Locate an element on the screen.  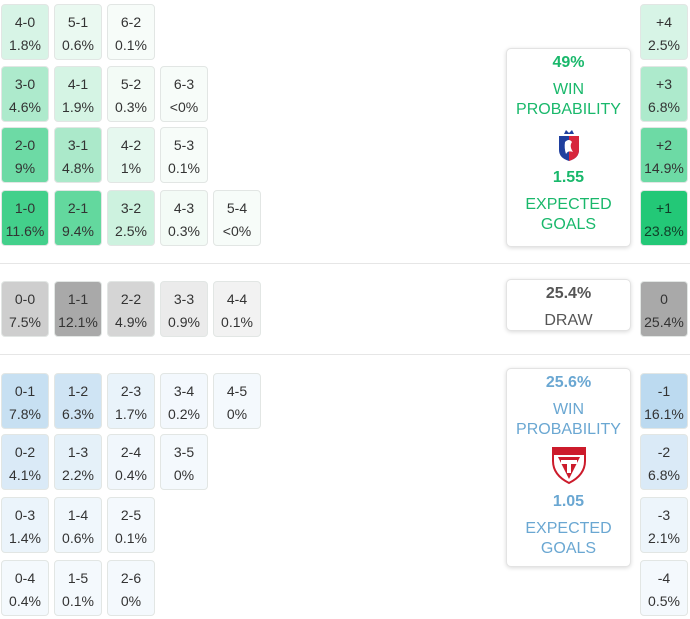
scoreline-probability: 0.6% is located at coordinates (78, 45).